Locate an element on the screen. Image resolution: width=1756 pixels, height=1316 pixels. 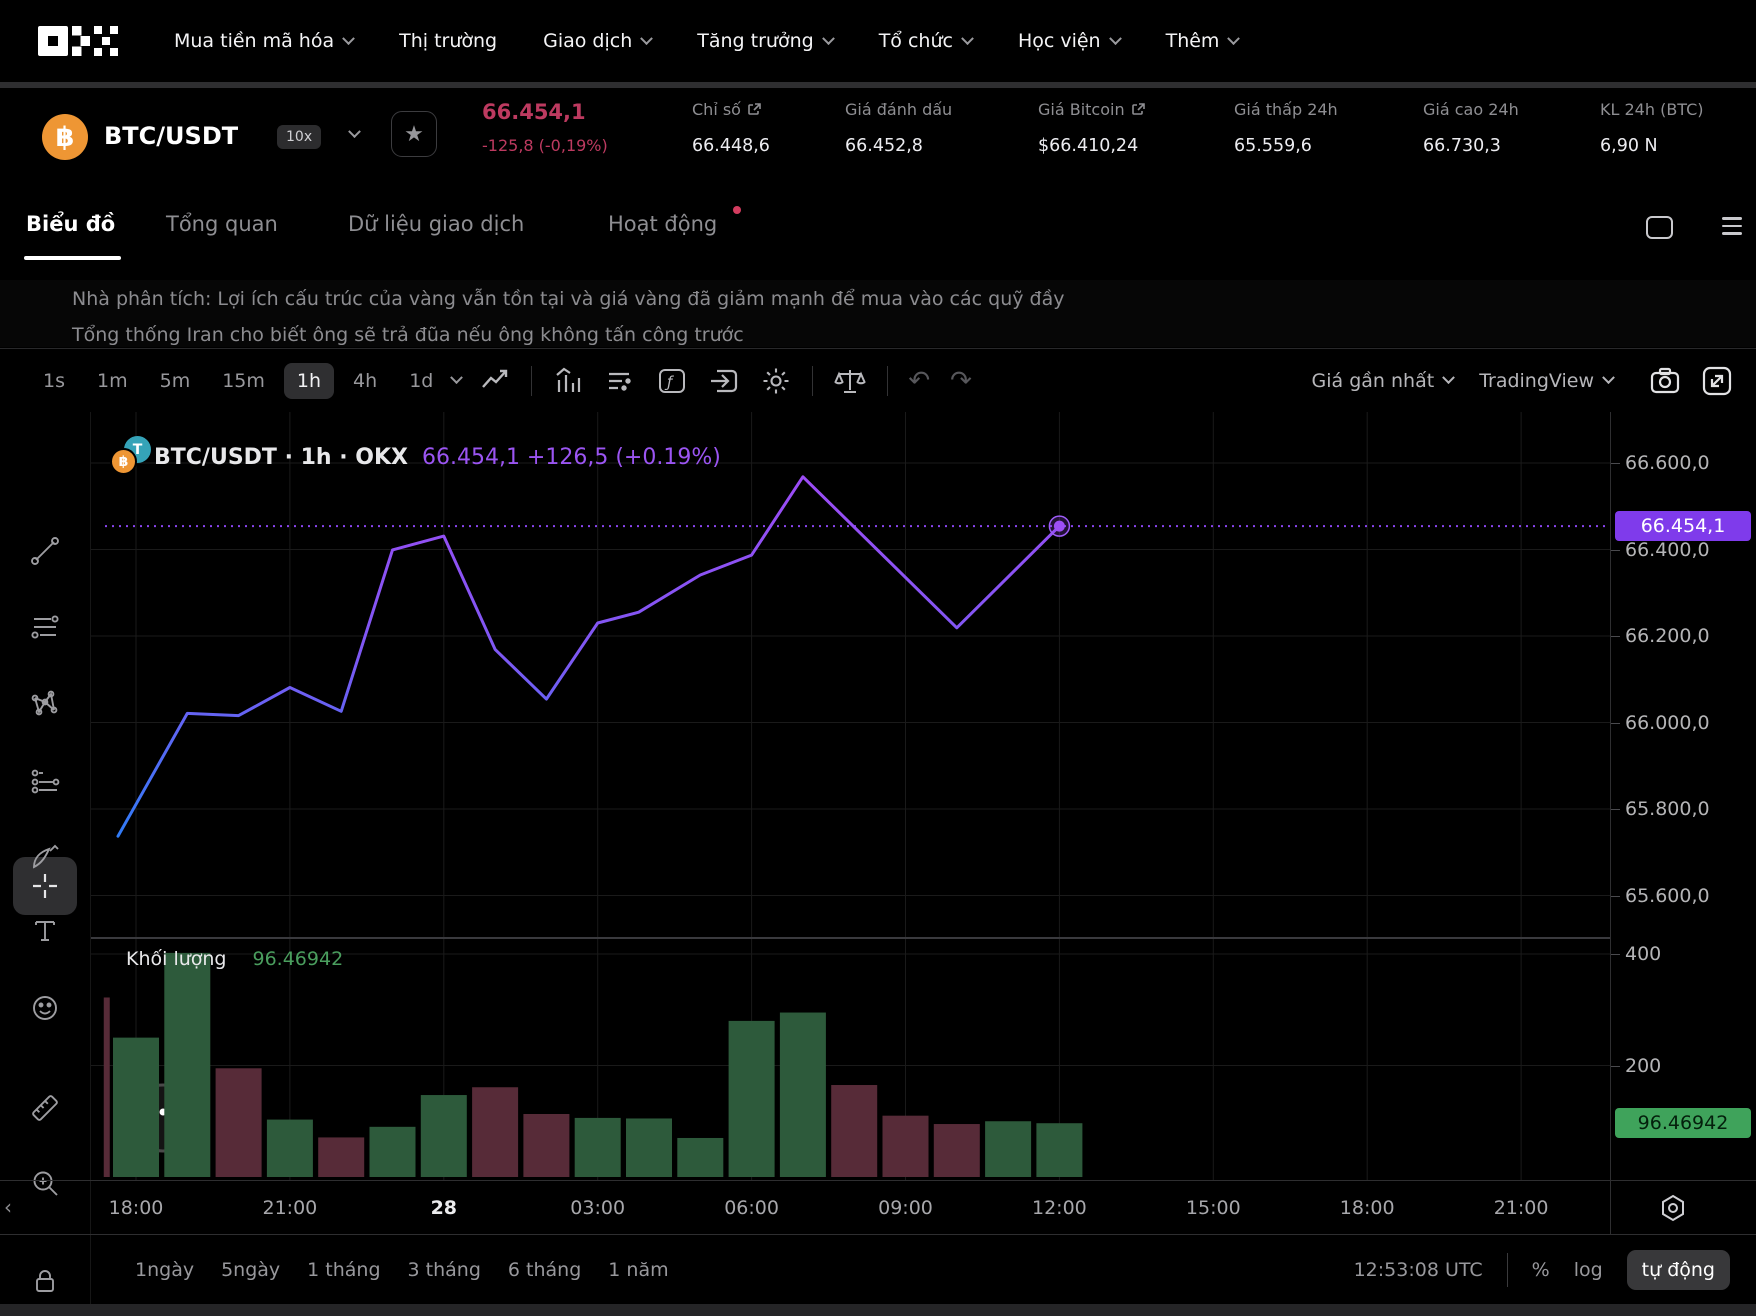
tool-text-tool is located at coordinates (45, 933).